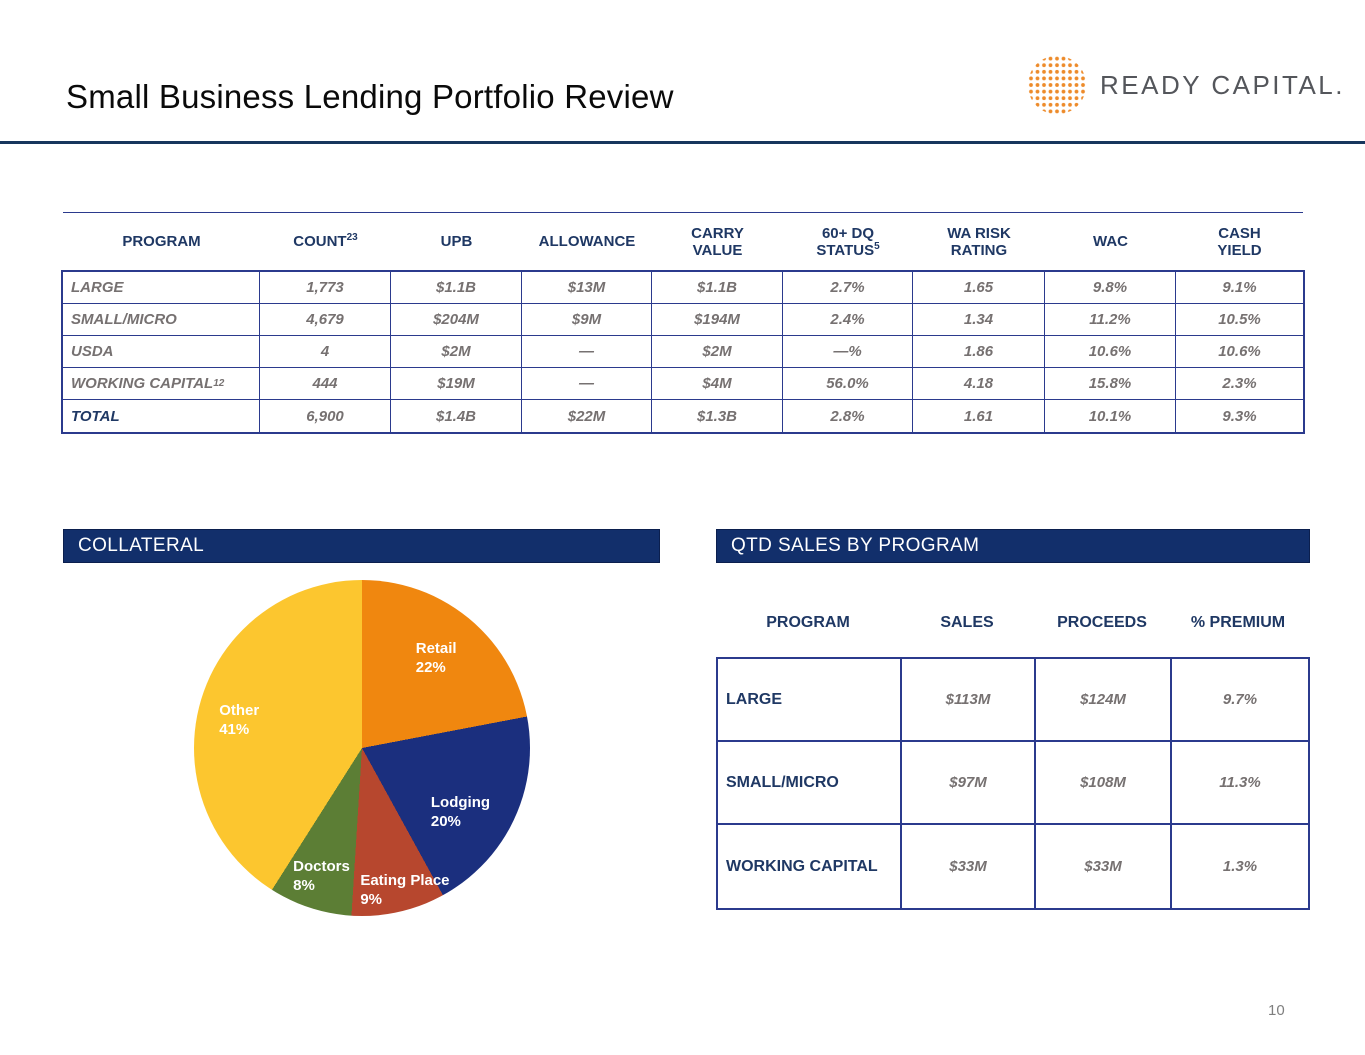 The width and height of the screenshot is (1365, 1055). I want to click on table-cell: 2.4%, so click(848, 320).